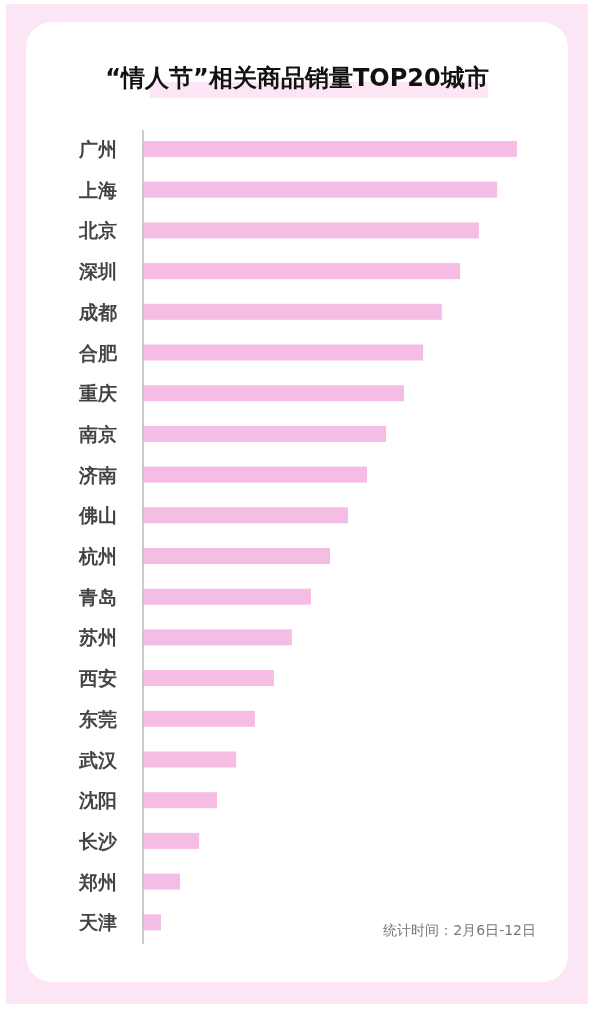 The height and width of the screenshot is (1009, 594). Describe the element at coordinates (97, 922) in the screenshot. I see `y-tick-label: 天津` at that location.